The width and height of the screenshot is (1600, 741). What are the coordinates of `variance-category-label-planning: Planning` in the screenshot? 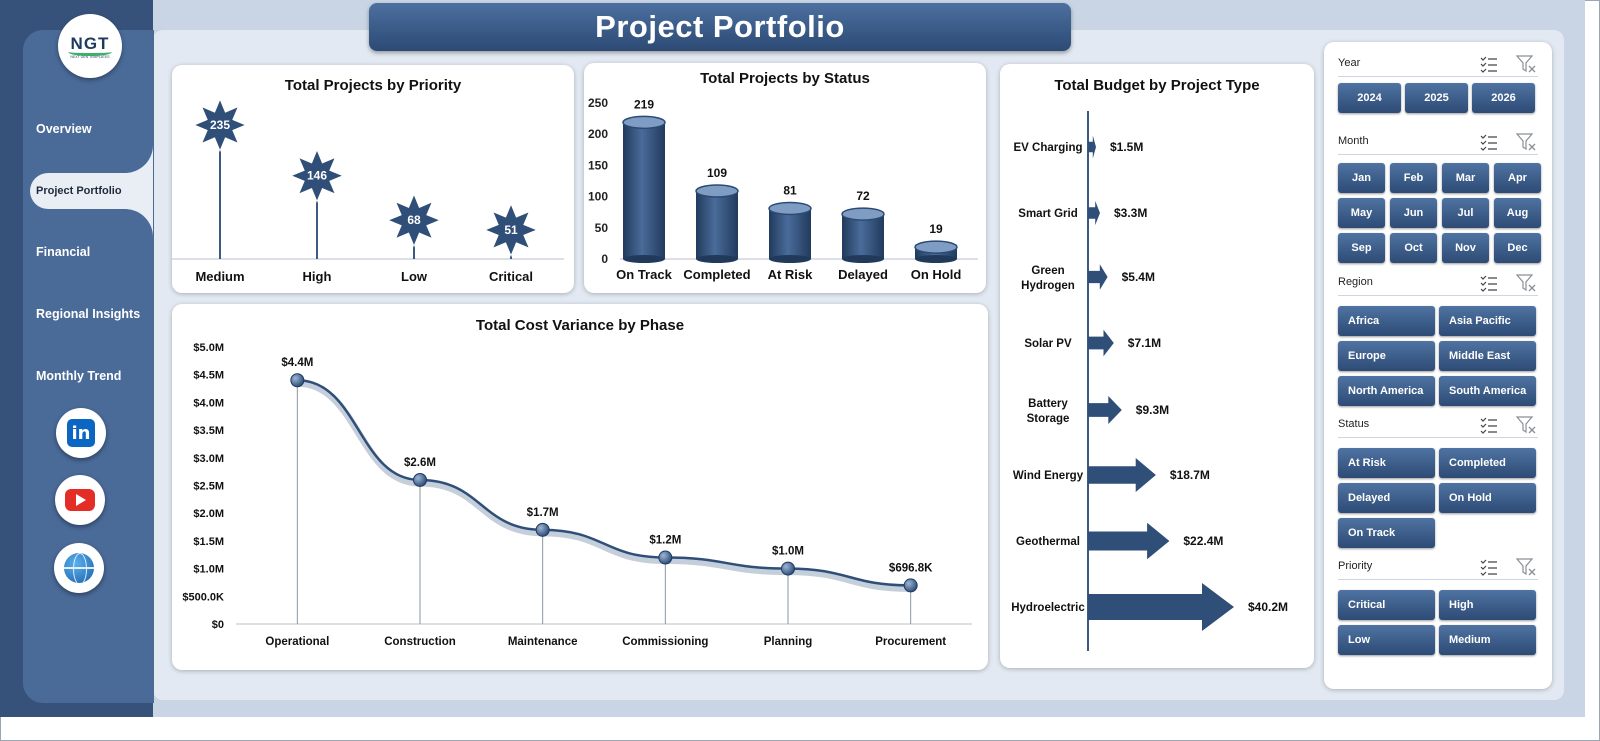 It's located at (788, 642).